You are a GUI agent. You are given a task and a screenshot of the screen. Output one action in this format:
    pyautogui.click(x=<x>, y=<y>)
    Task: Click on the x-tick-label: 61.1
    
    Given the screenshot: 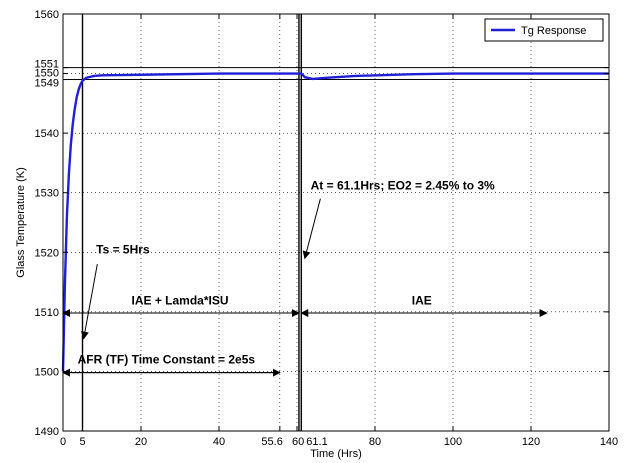 What is the action you would take?
    pyautogui.click(x=316, y=442)
    